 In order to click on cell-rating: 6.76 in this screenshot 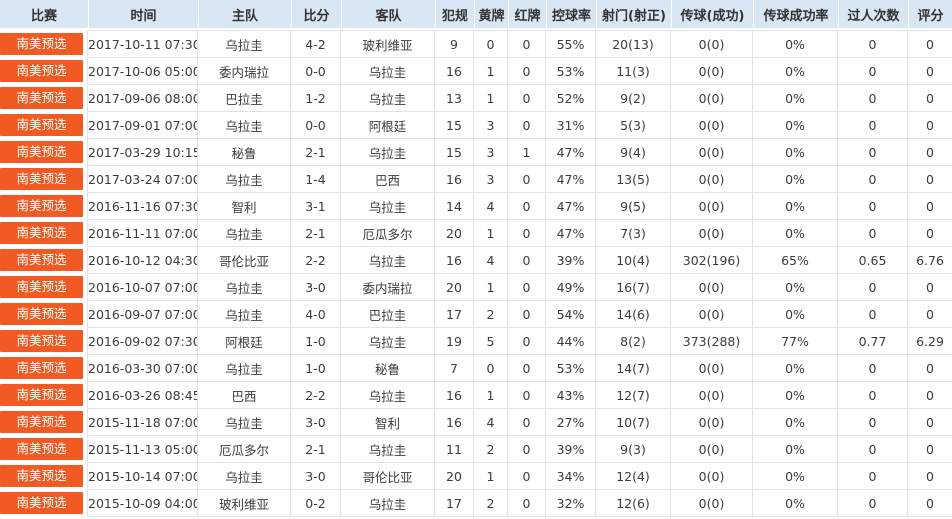, I will do `click(930, 260)`.